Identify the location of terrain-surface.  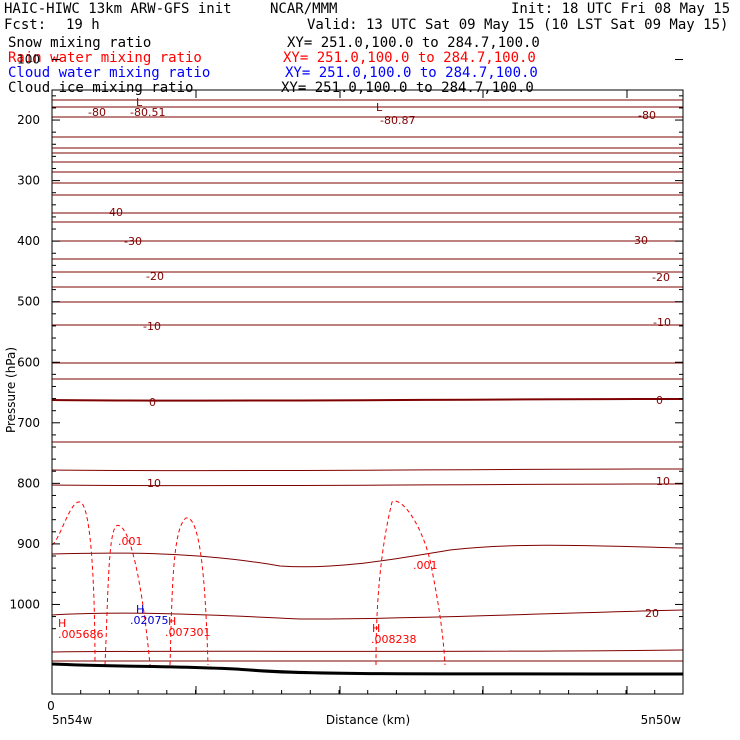
(367, 669).